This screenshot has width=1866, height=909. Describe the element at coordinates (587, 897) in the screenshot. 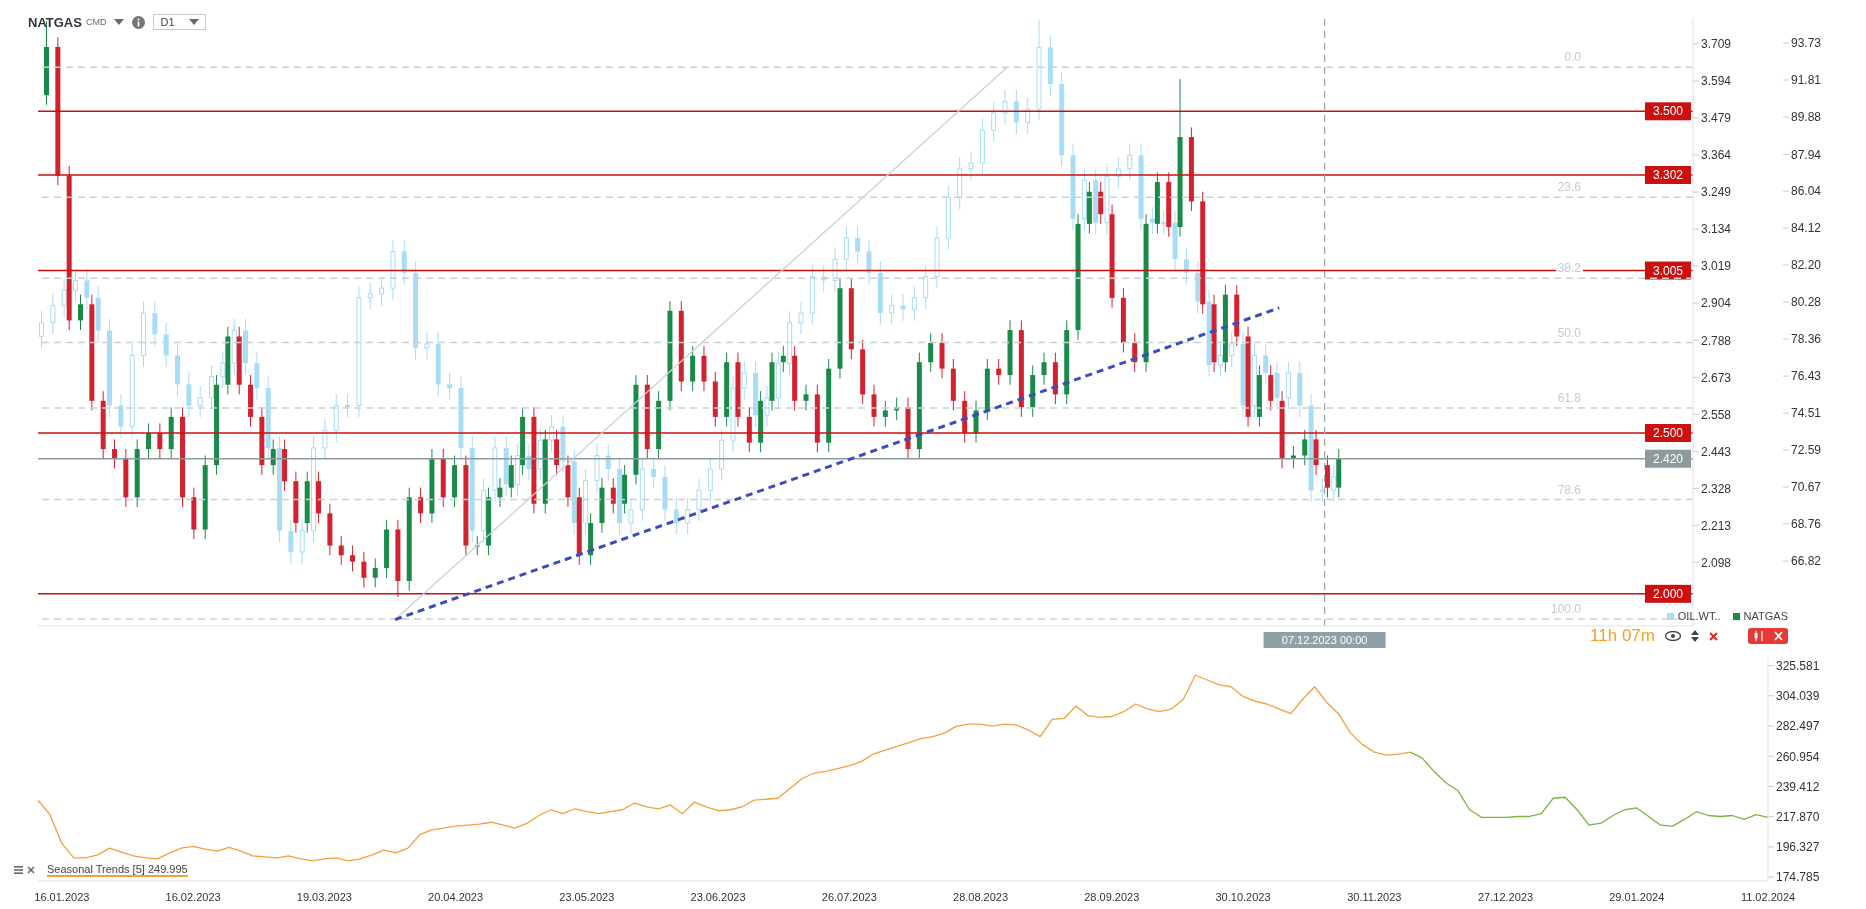

I see `x-tick-label: 23.05.2023` at that location.